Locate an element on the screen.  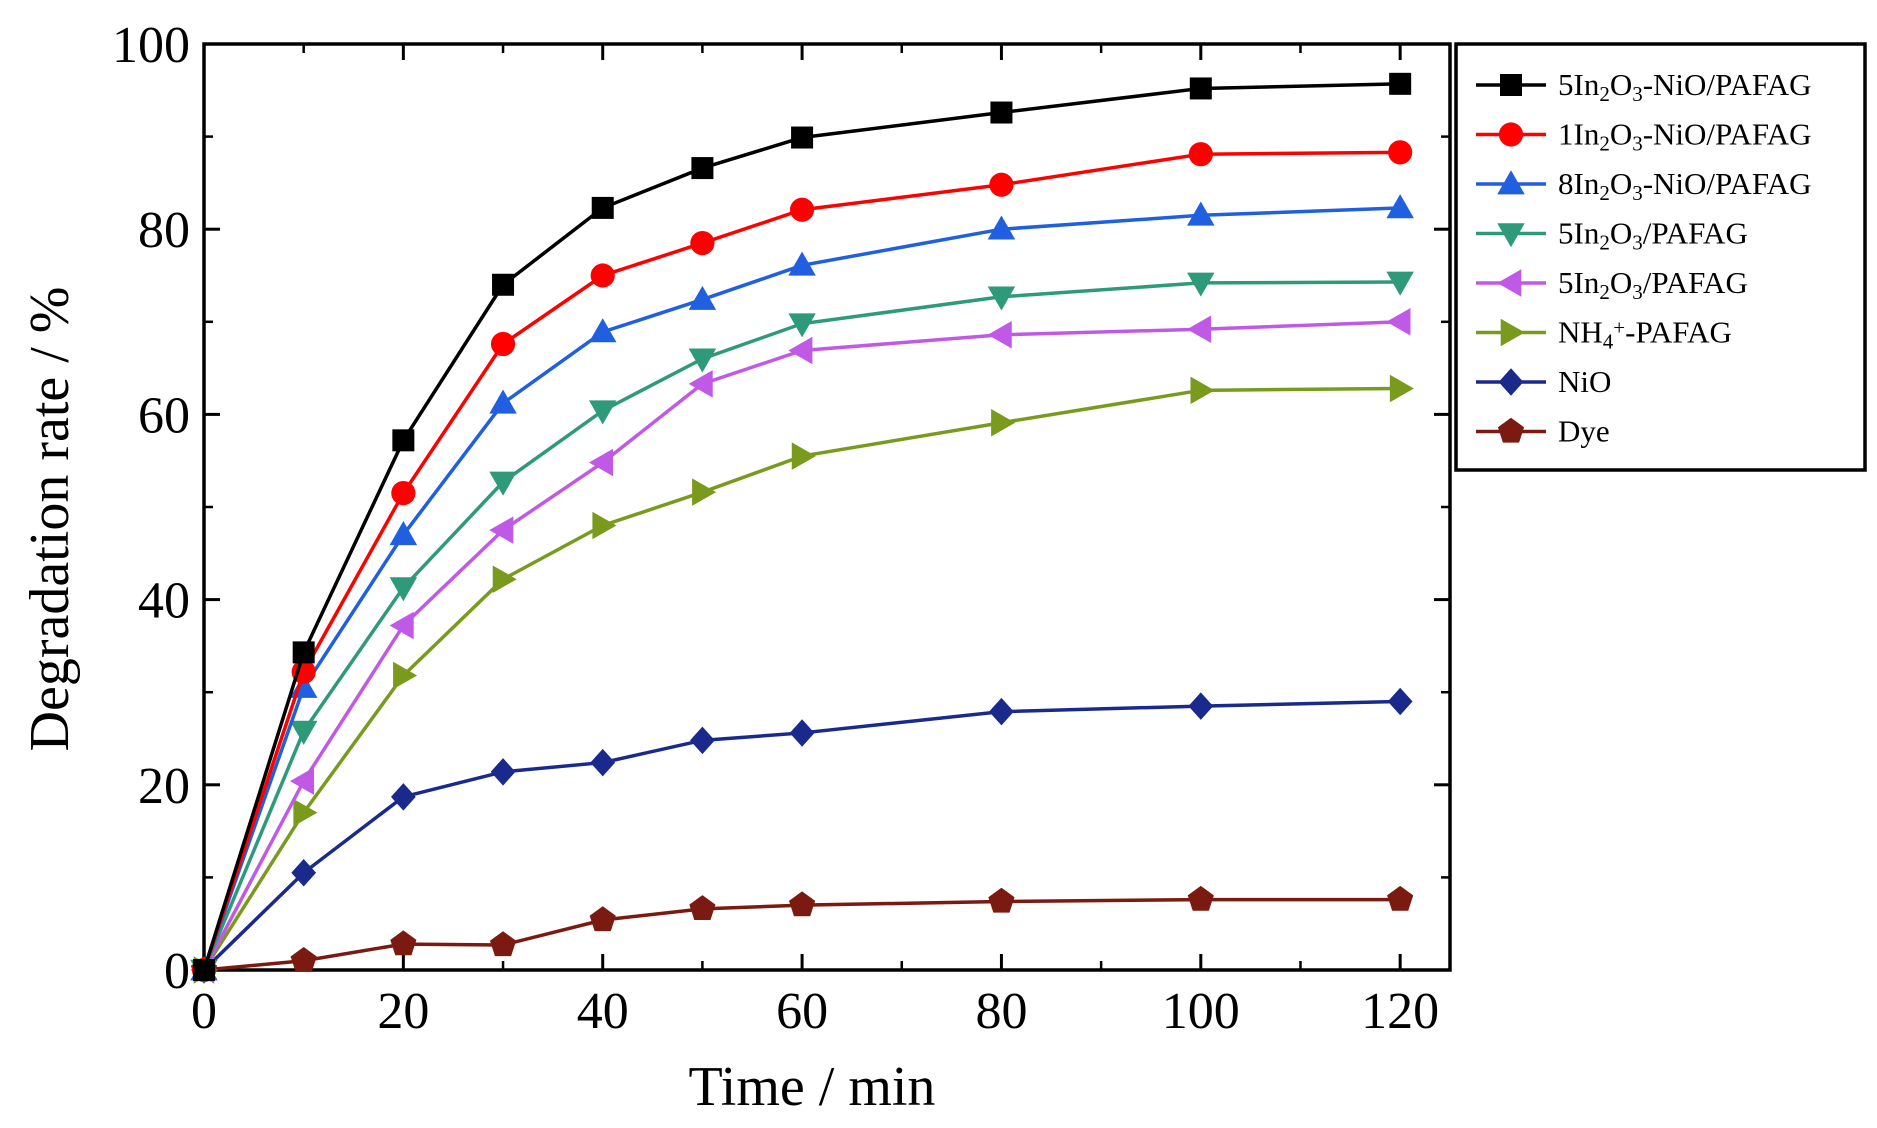
y-tick-label: 0 is located at coordinates (177, 971).